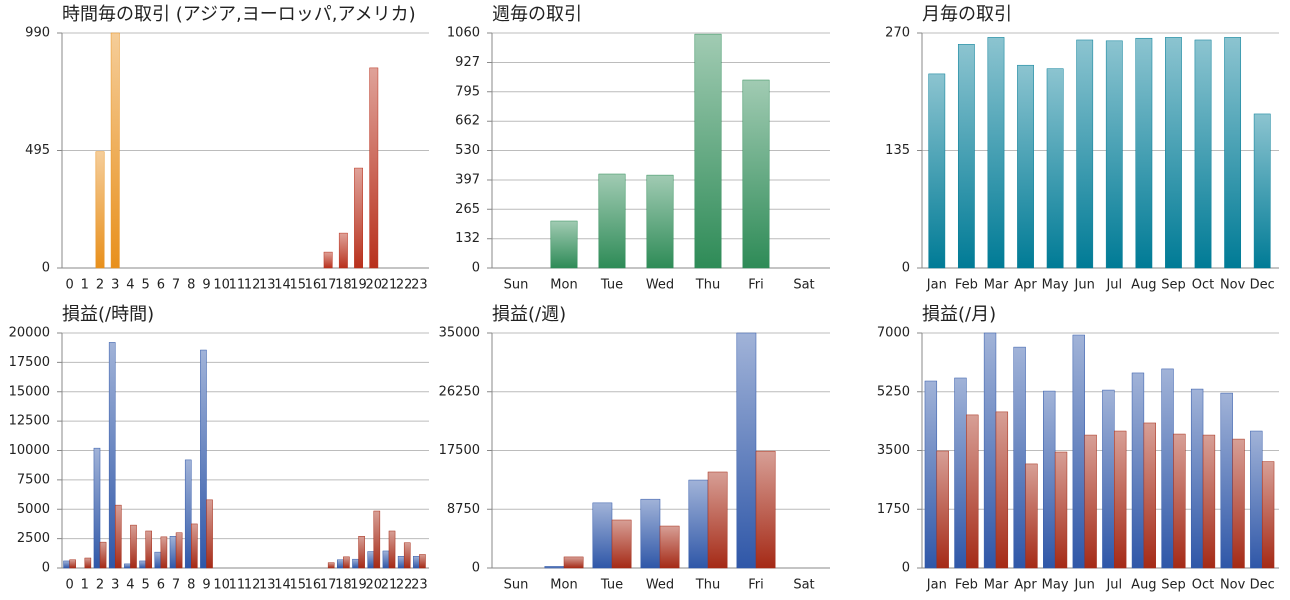 The height and width of the screenshot is (600, 1290). Describe the element at coordinates (893, 333) in the screenshot. I see `y-tick-label: 7000` at that location.